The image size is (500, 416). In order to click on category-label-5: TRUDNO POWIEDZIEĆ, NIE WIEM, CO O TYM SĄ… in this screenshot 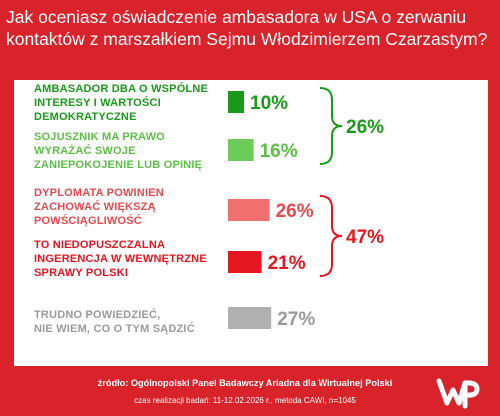, I will do `click(114, 322)`.